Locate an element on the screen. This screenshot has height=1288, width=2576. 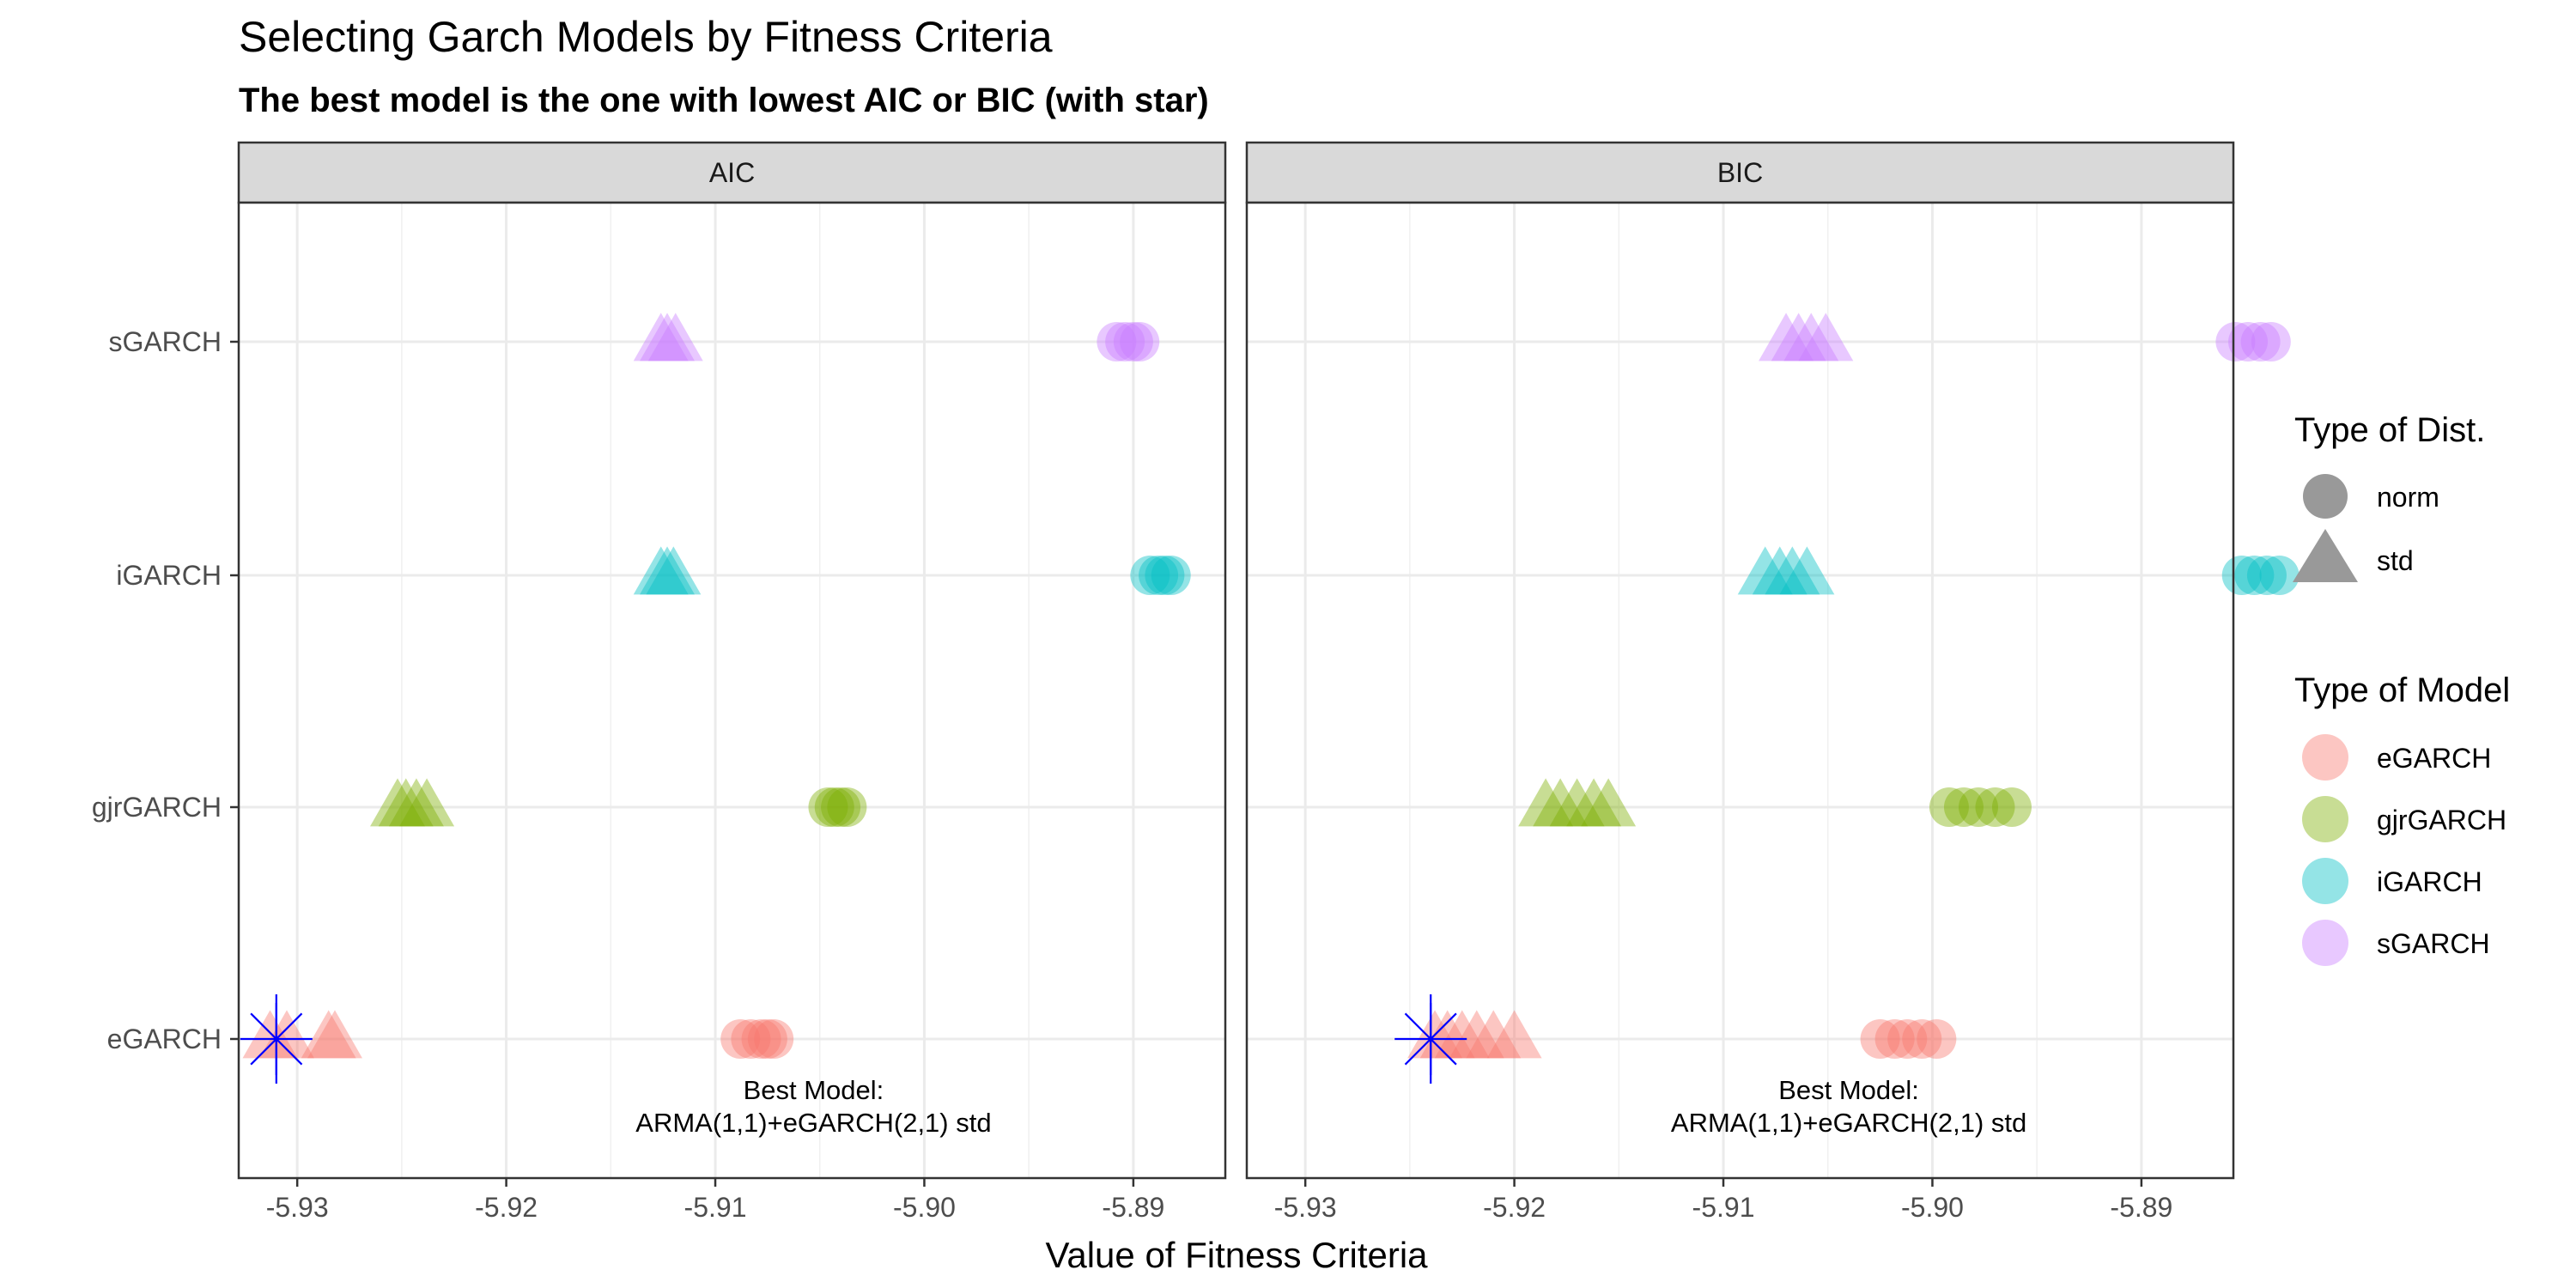
facet-strip-label: BIC is located at coordinates (1740, 172).